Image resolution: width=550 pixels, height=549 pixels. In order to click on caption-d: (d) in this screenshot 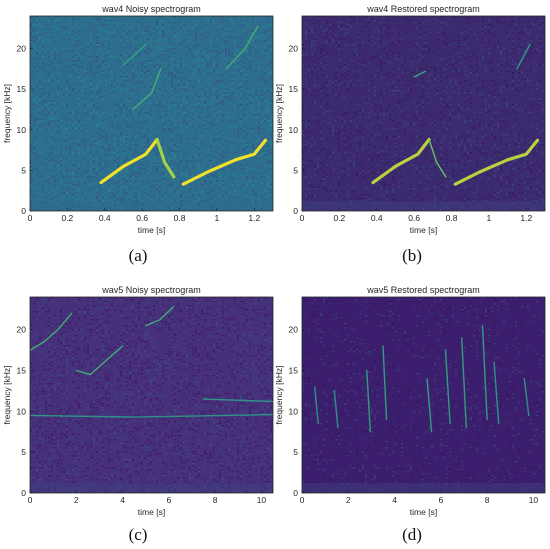, I will do `click(412, 534)`.